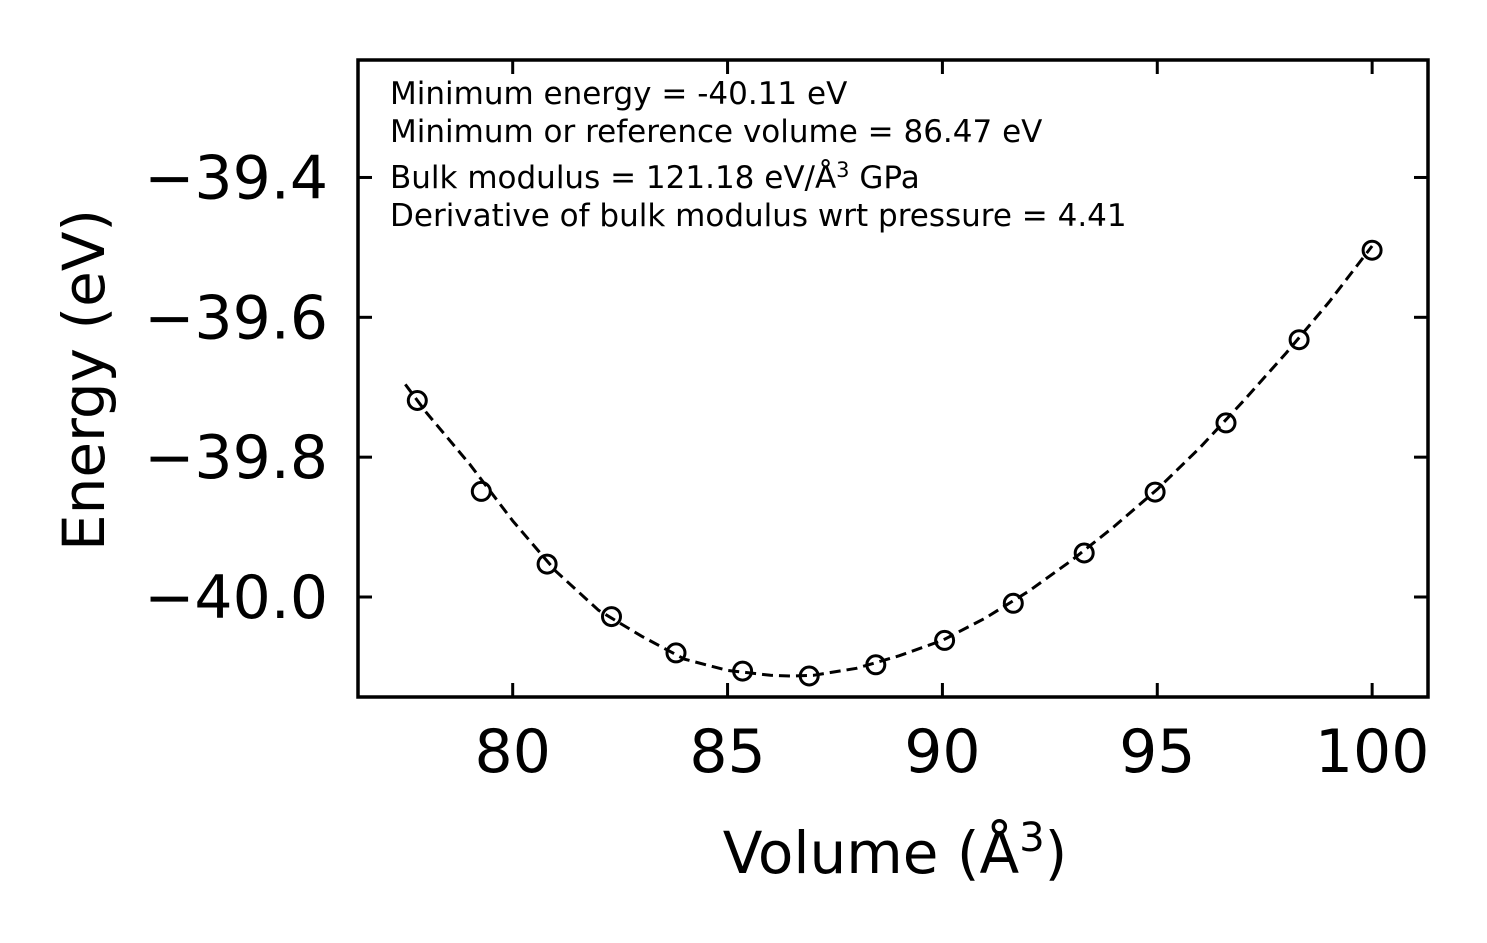 The width and height of the screenshot is (1487, 943). I want to click on y-tick-label: −39.8, so click(236, 458).